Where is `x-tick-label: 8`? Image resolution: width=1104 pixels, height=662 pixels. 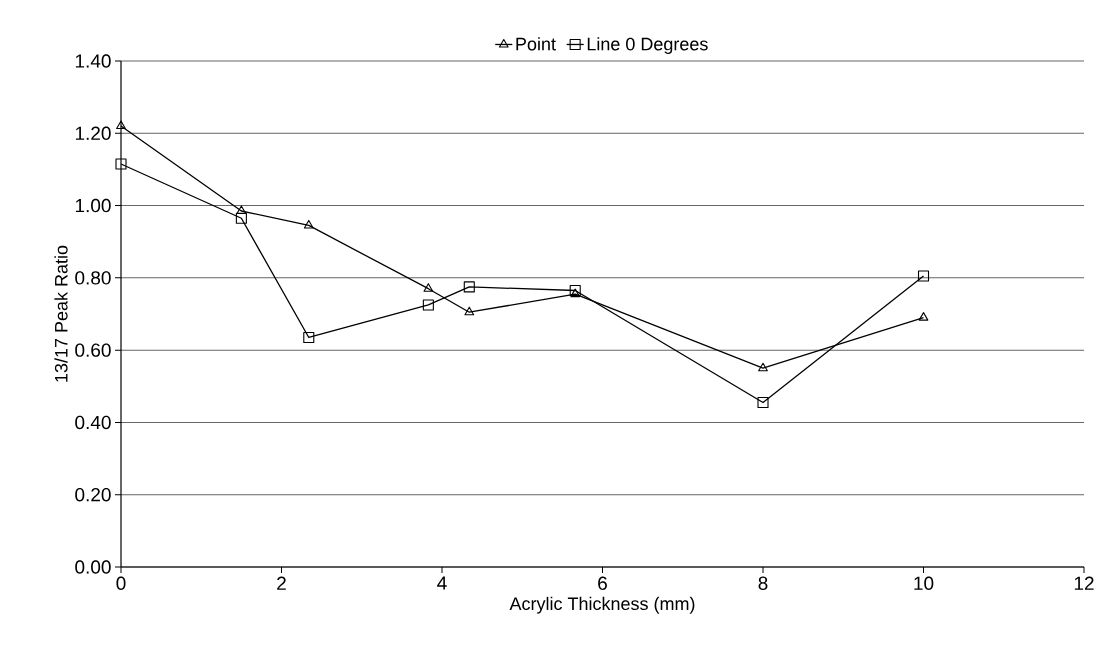 x-tick-label: 8 is located at coordinates (763, 583).